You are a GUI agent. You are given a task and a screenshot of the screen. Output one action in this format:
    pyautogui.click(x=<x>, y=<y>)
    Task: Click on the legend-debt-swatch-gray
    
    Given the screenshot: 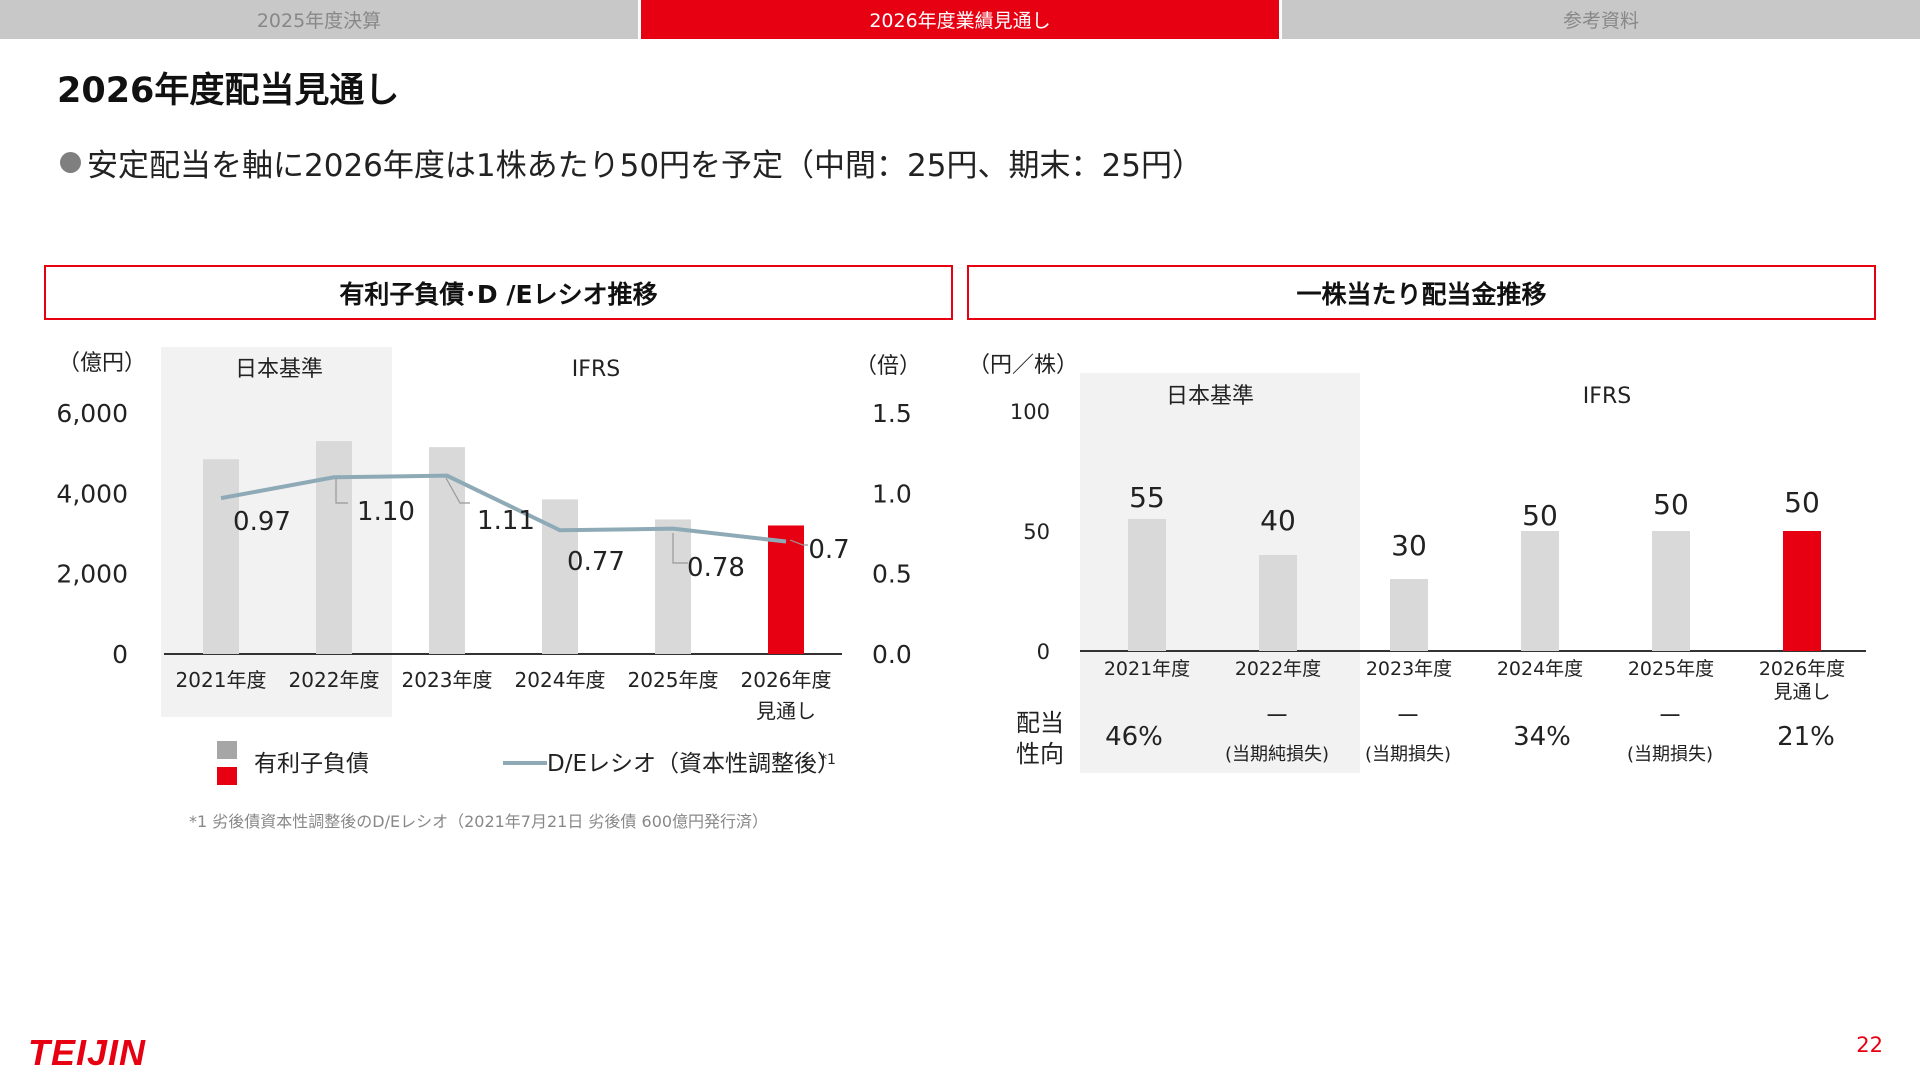 What is the action you would take?
    pyautogui.click(x=227, y=750)
    